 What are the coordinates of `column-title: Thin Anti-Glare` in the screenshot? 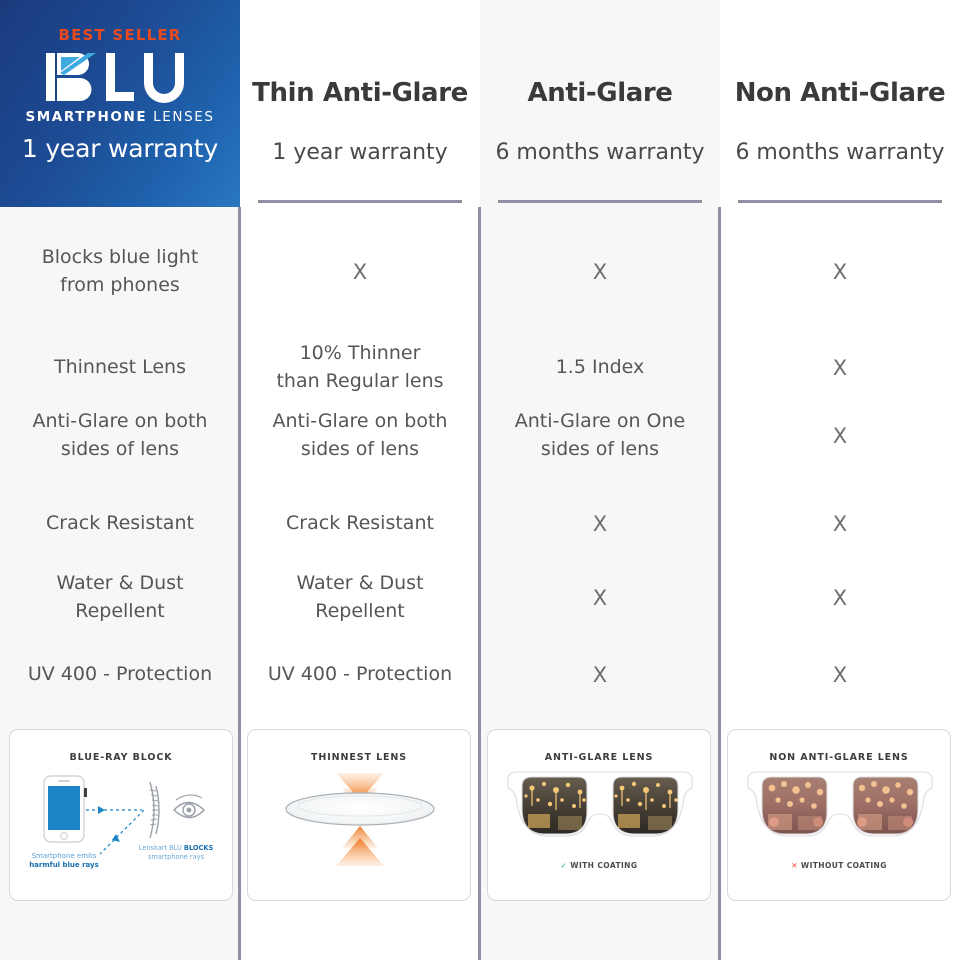 It's located at (360, 93).